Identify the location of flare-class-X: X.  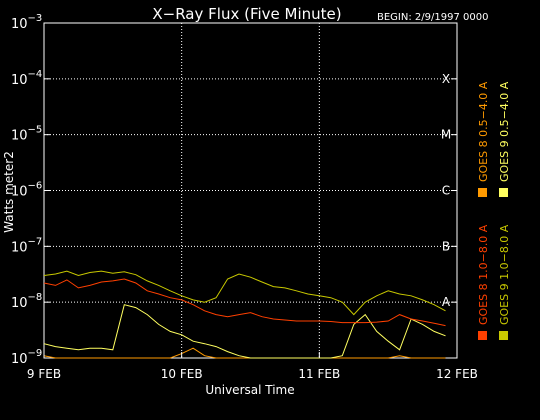
(446, 79).